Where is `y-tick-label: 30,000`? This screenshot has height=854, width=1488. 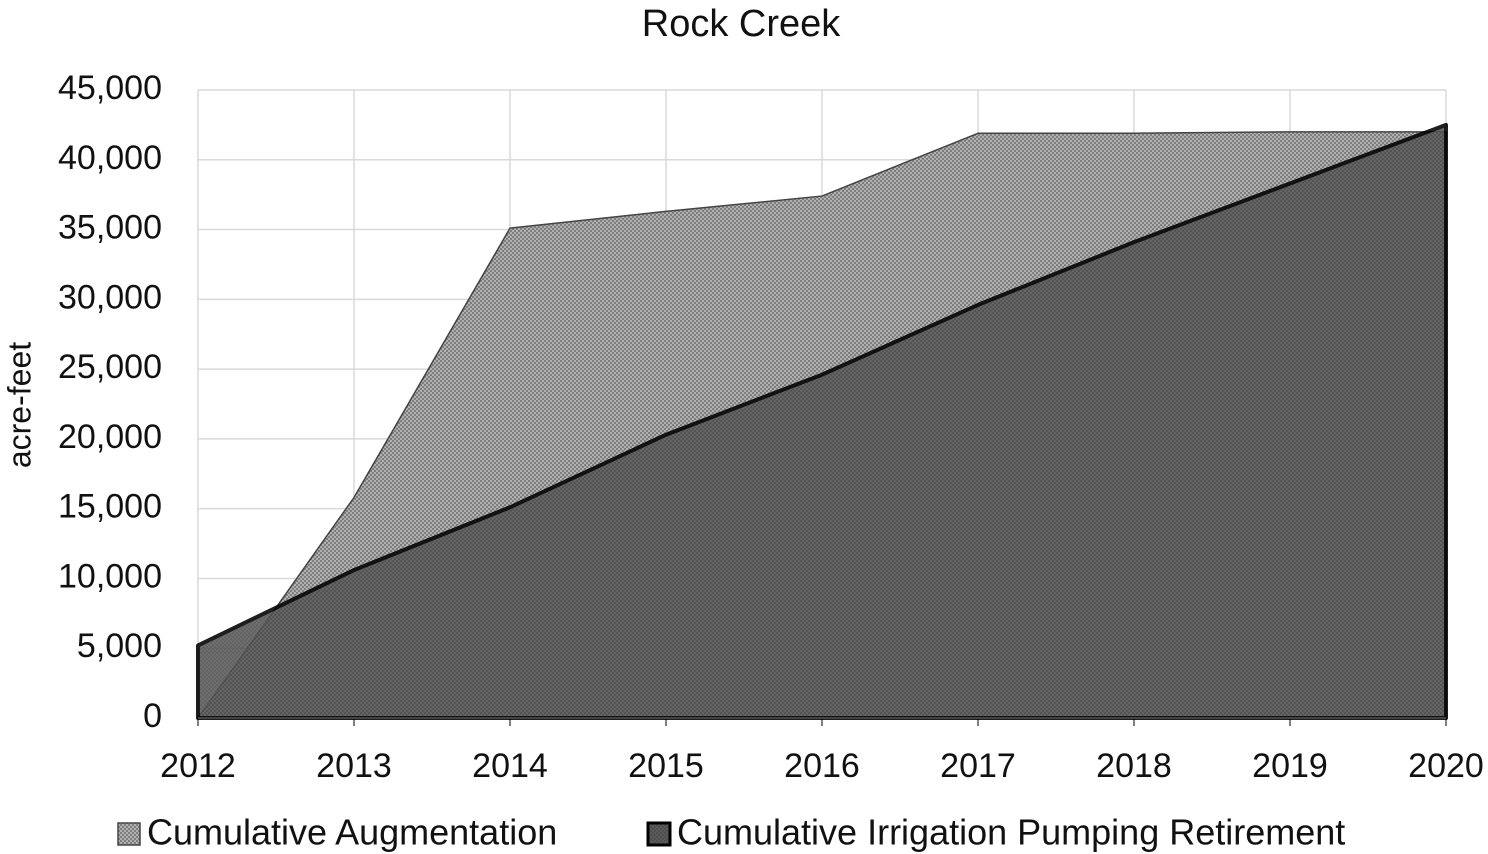
y-tick-label: 30,000 is located at coordinates (110, 297).